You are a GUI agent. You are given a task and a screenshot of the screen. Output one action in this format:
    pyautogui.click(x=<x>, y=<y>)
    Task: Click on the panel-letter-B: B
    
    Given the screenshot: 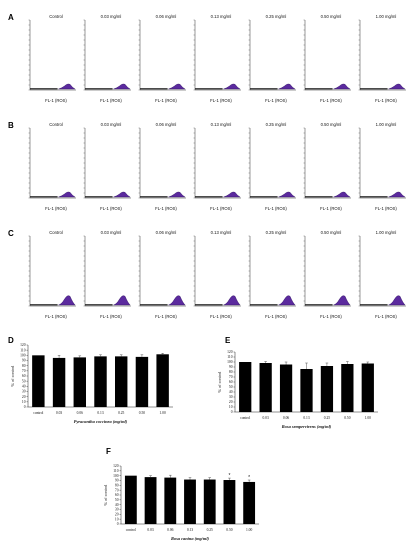 What is the action you would take?
    pyautogui.click(x=11, y=125)
    